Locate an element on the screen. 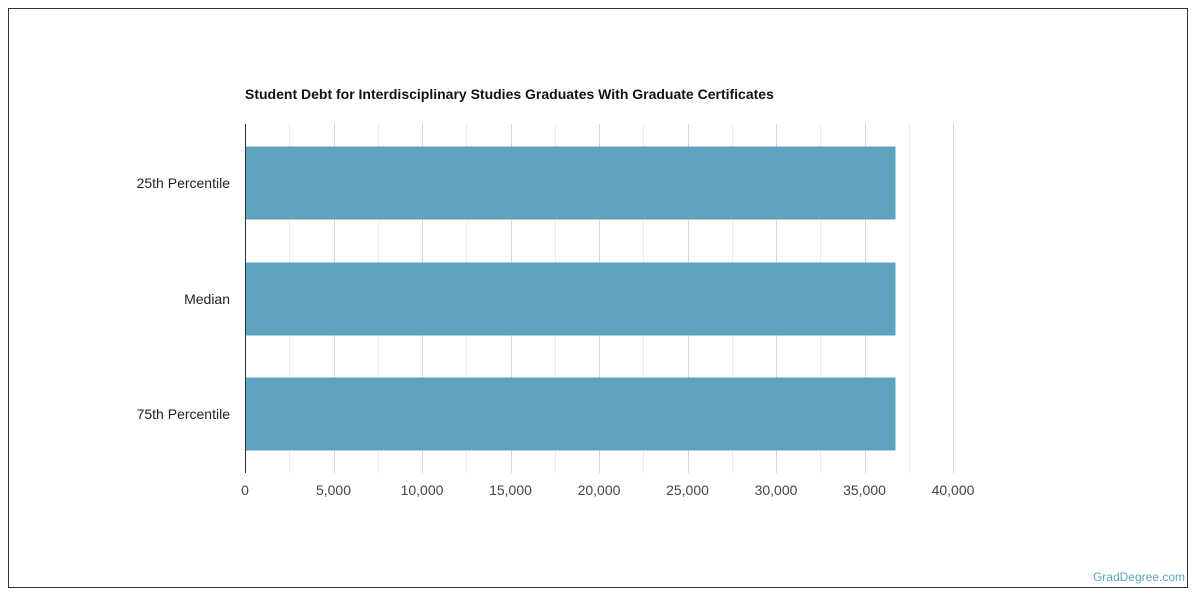 The height and width of the screenshot is (600, 1200). category-label: Median is located at coordinates (207, 299).